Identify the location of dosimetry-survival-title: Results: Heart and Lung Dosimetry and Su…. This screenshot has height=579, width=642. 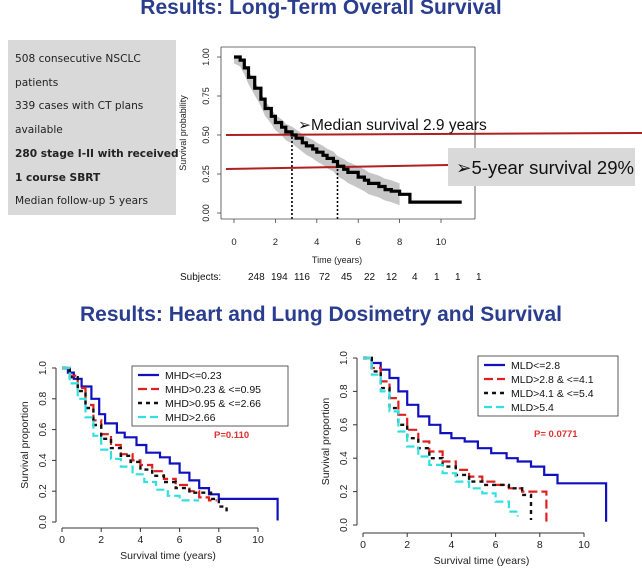
(321, 314).